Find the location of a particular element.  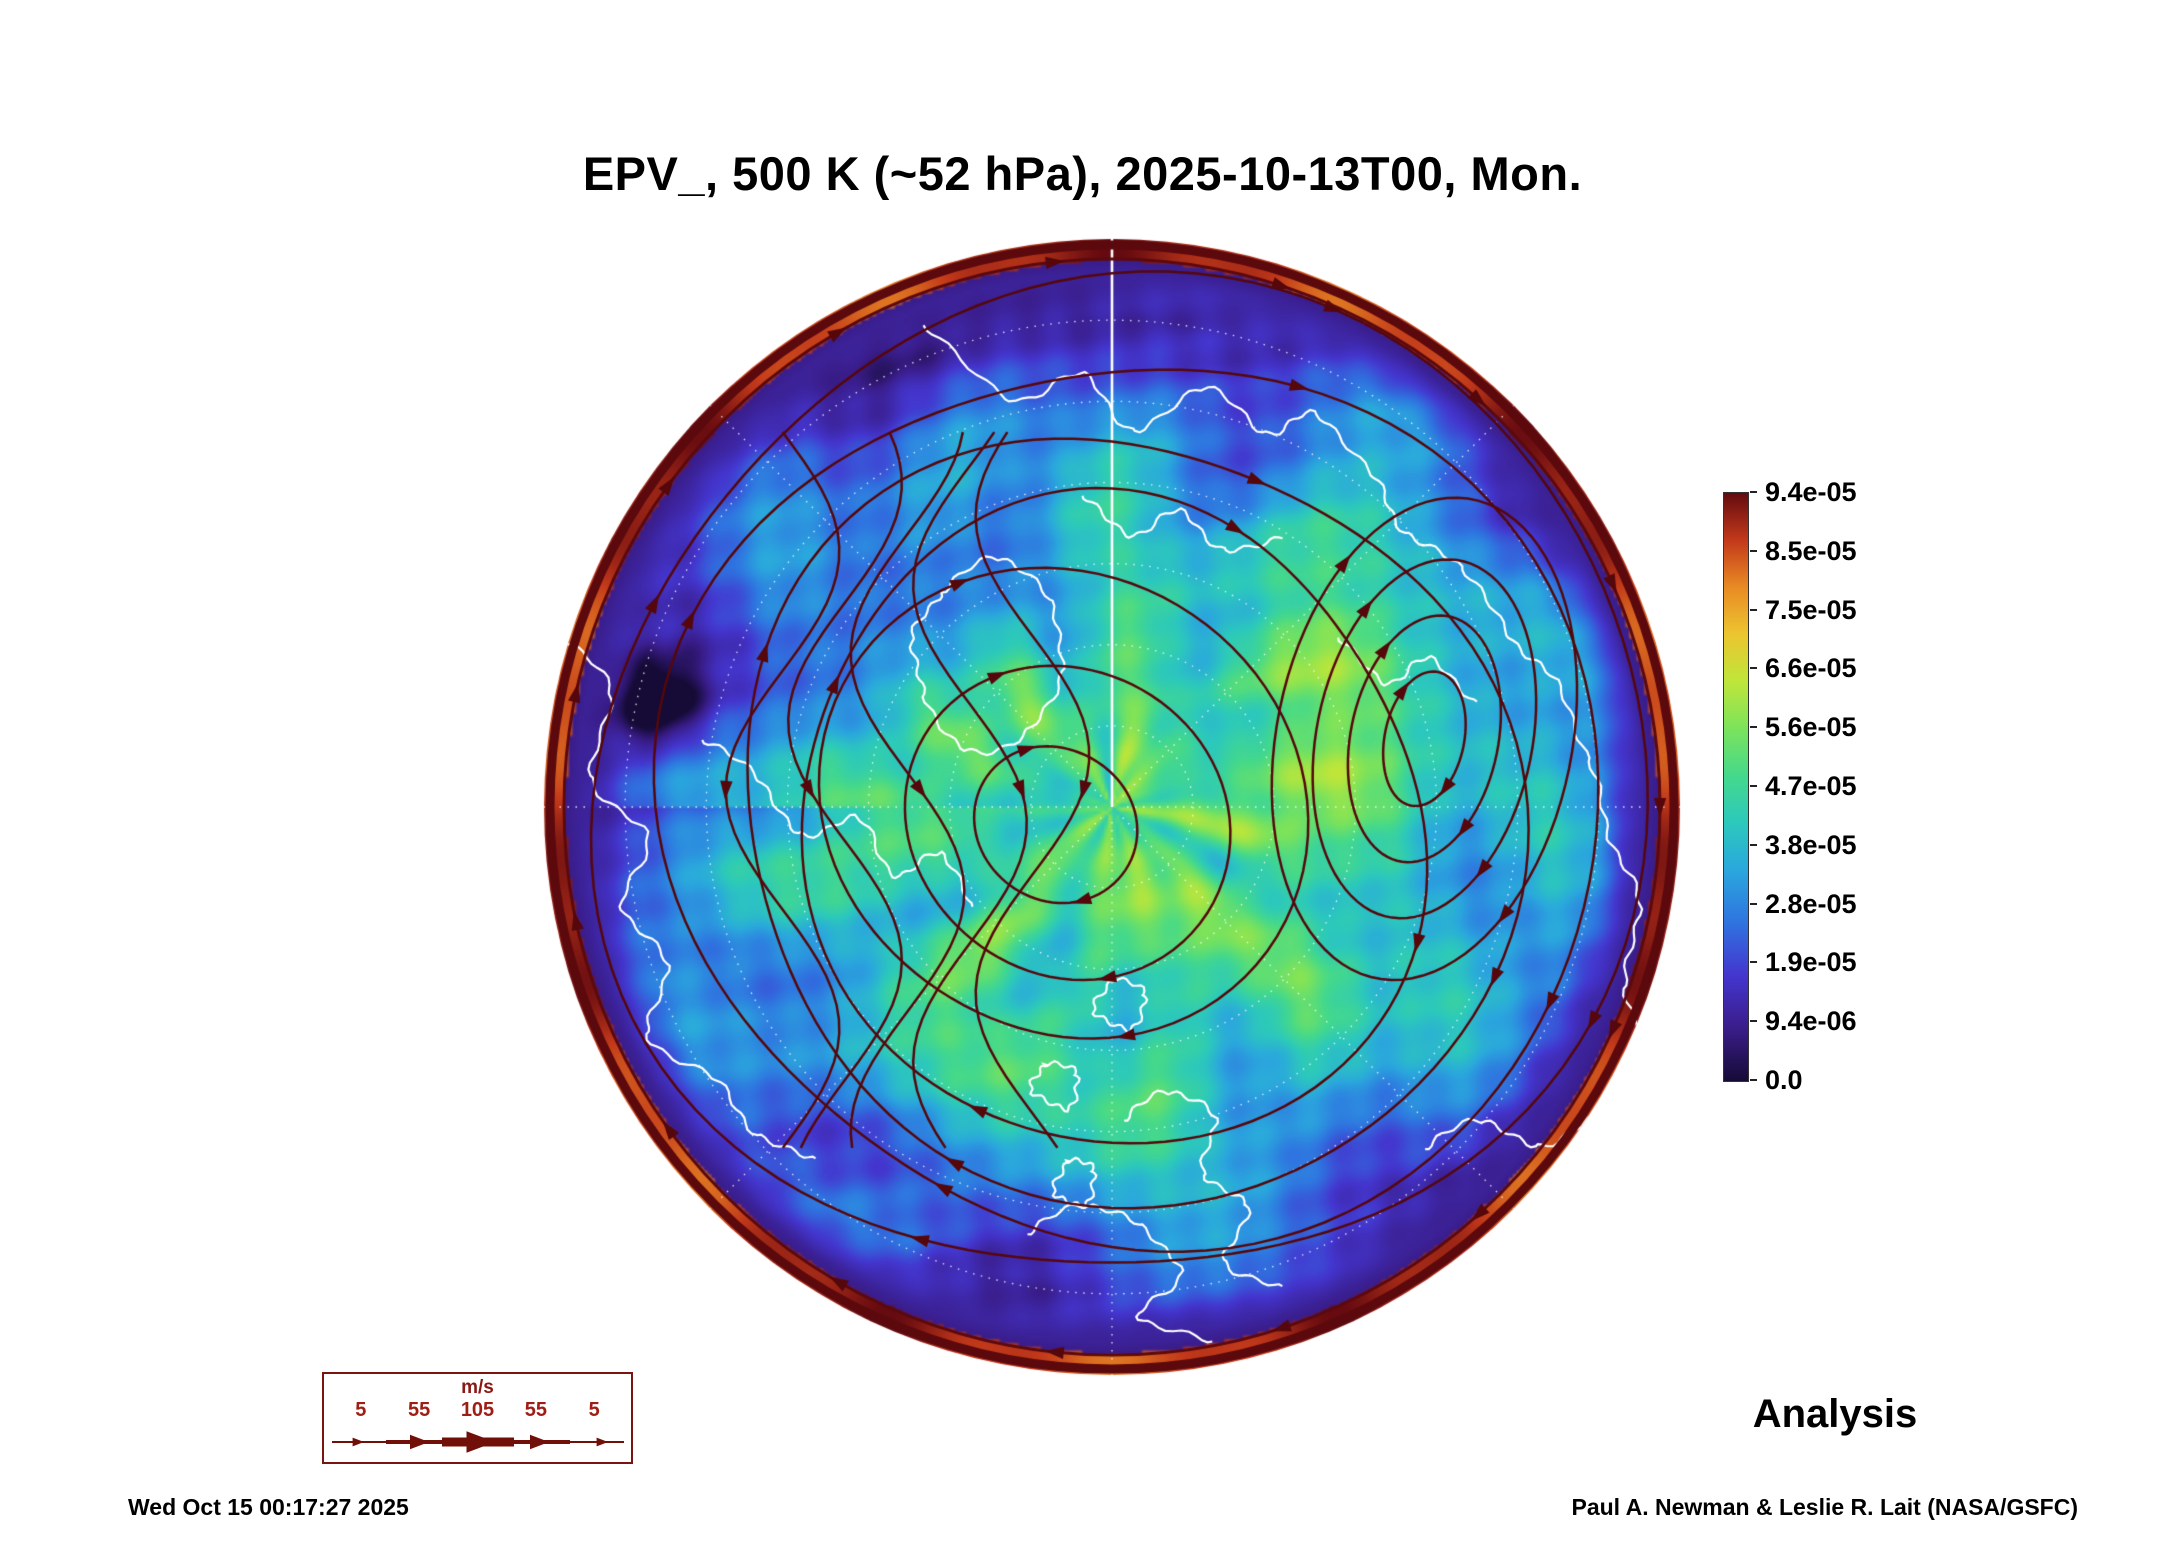

colorbar-tick-label: 4.7e-05 is located at coordinates (1811, 786).